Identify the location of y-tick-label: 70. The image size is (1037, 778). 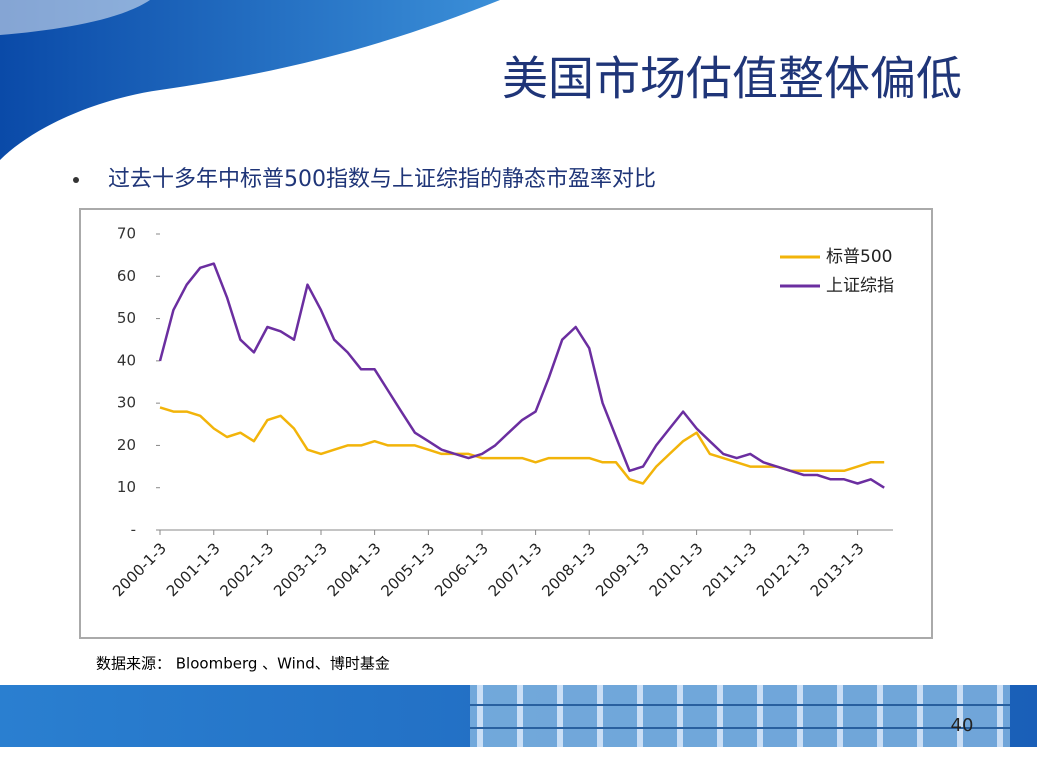
(126, 234).